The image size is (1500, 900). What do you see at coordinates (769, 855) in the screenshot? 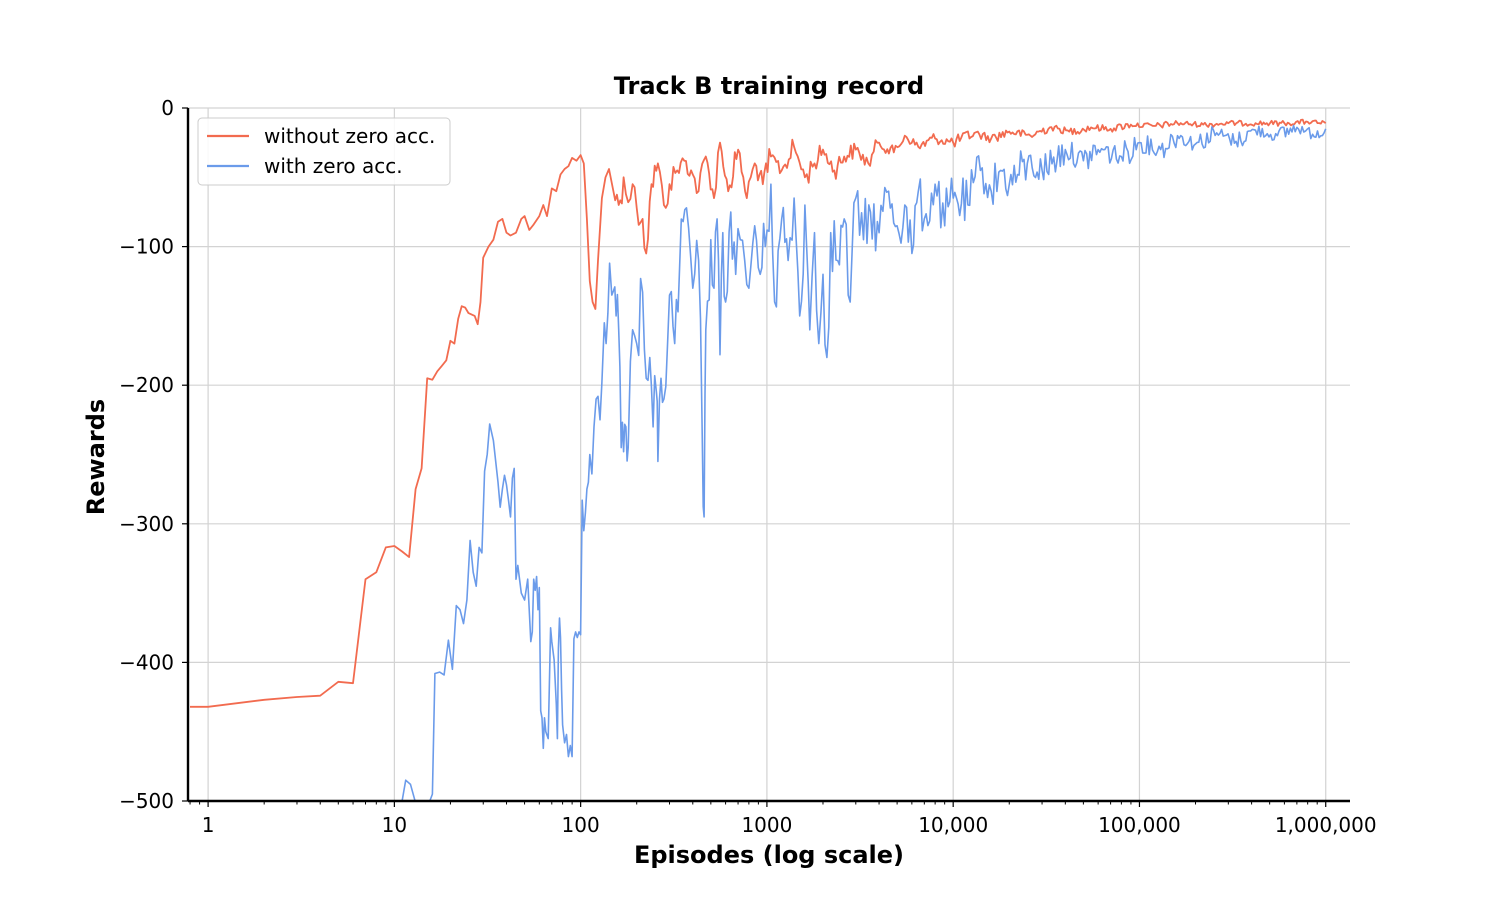
I see `x-axis-title: Episodes (log scale)` at bounding box center [769, 855].